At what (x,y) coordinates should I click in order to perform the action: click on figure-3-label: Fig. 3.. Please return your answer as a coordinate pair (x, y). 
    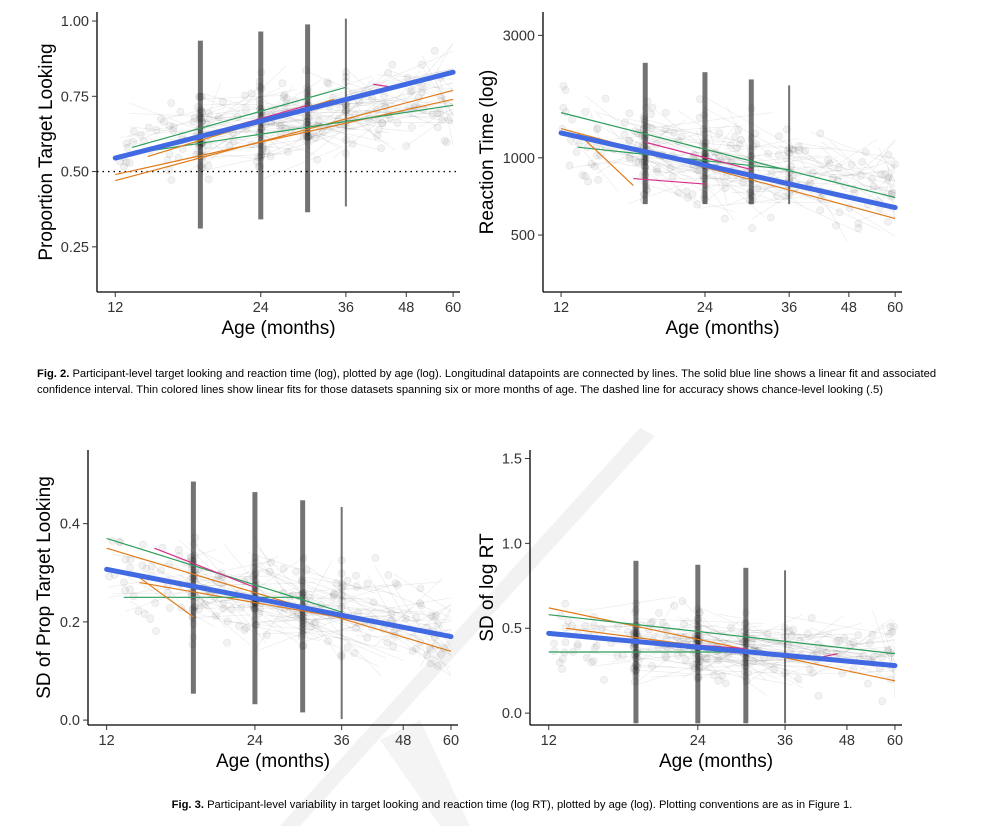
    Looking at the image, I should click on (187, 805).